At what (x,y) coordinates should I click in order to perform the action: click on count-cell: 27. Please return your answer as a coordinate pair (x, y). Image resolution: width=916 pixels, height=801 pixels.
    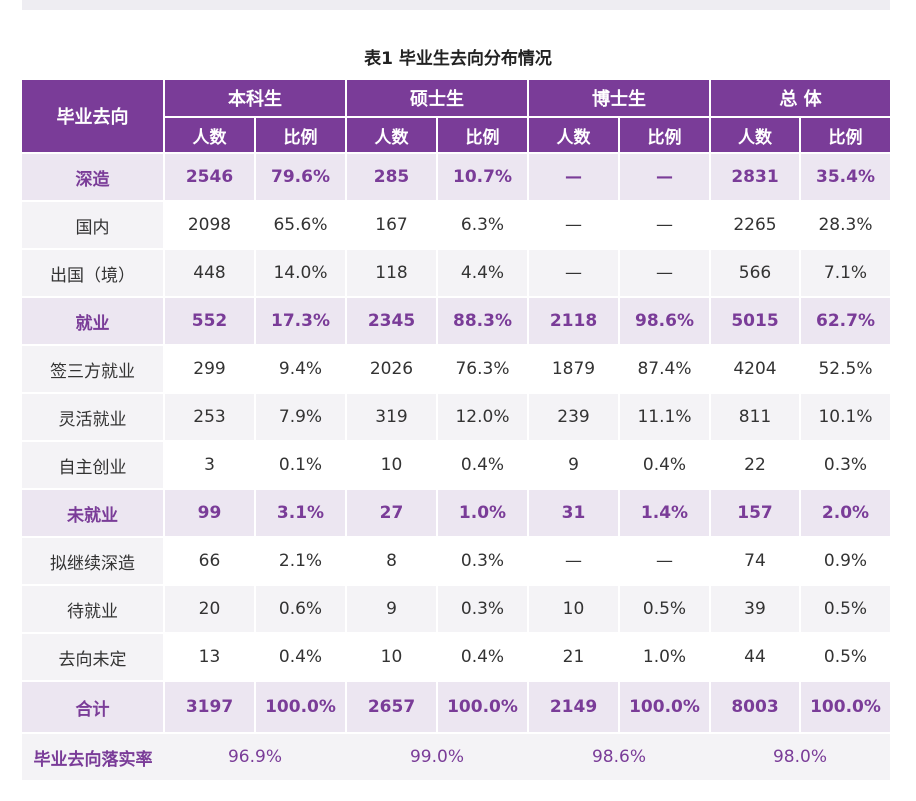
    Looking at the image, I should click on (392, 513).